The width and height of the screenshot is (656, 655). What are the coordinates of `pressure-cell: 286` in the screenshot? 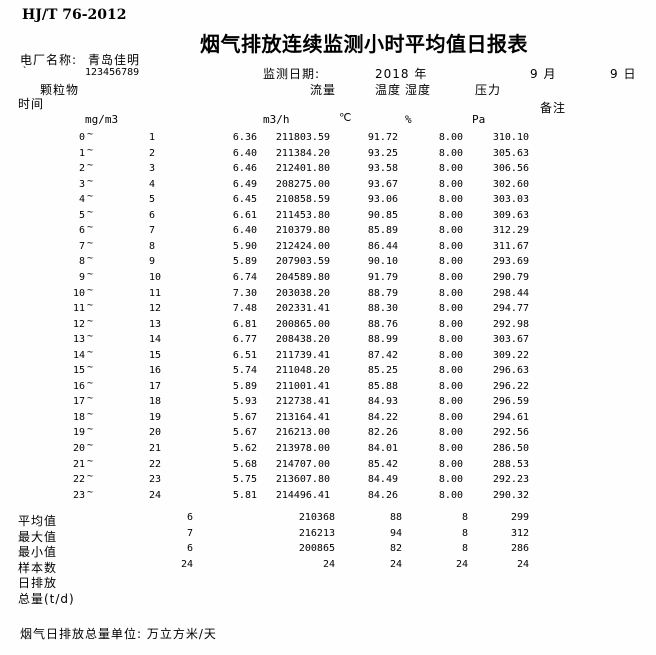 It's located at (519, 549).